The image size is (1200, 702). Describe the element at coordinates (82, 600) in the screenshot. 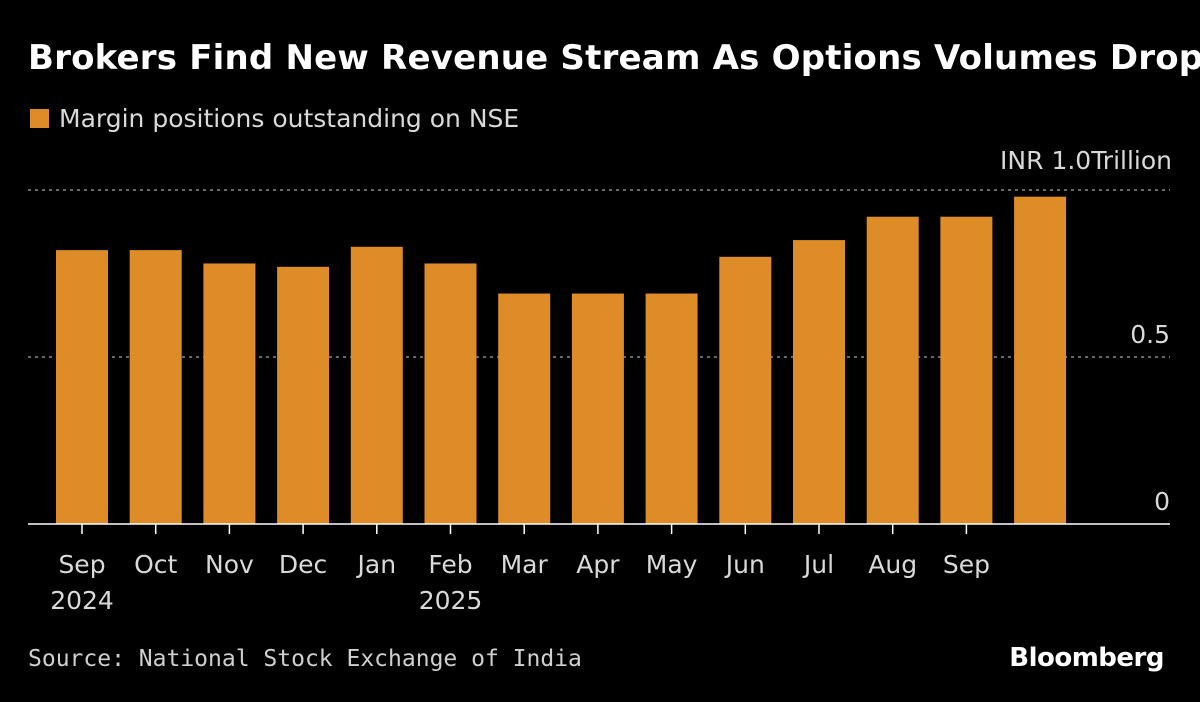

I see `x-tick-year-label: 2024` at that location.